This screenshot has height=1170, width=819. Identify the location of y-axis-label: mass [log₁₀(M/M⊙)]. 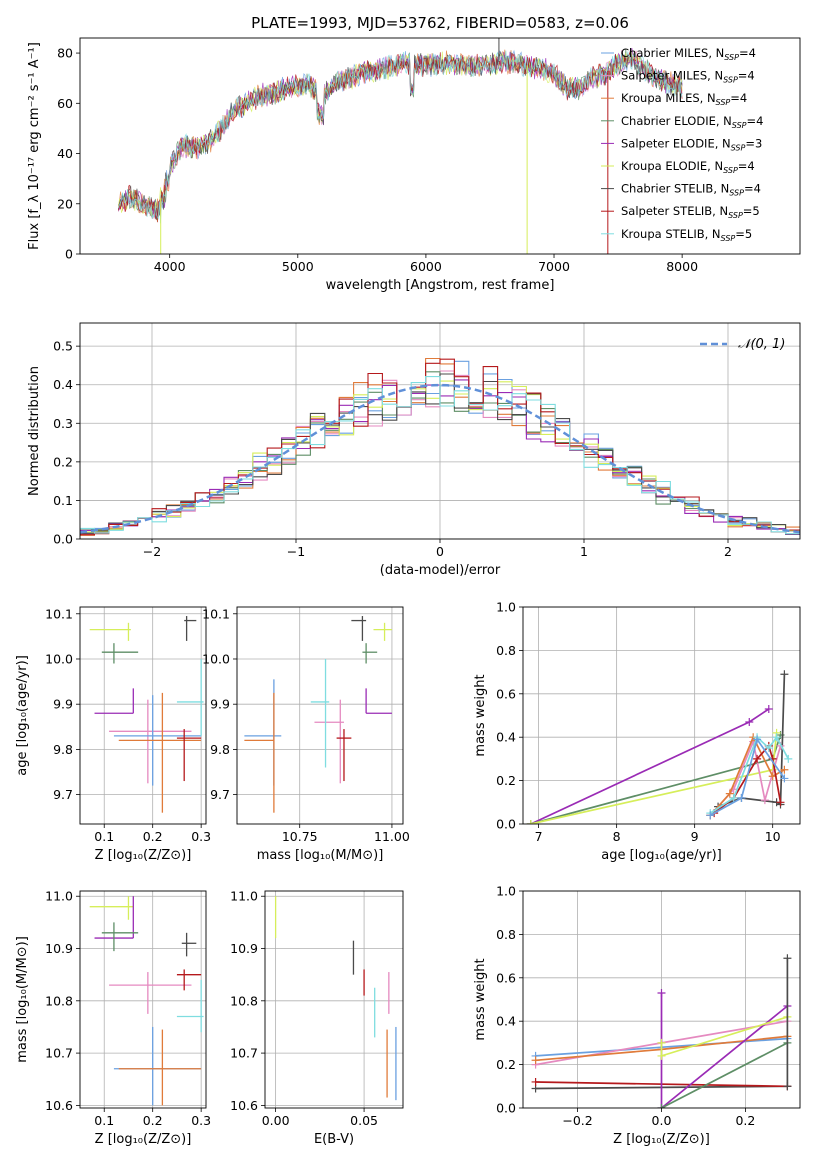
(22, 999).